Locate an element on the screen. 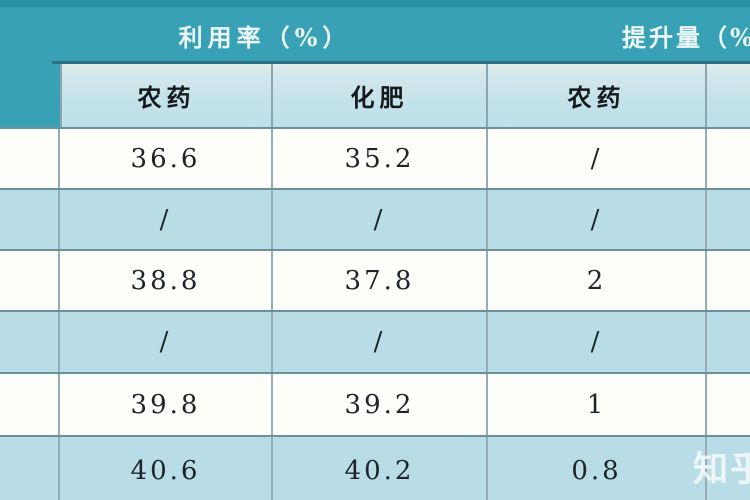 The width and height of the screenshot is (750, 500). cell-value: 0.8 is located at coordinates (597, 468).